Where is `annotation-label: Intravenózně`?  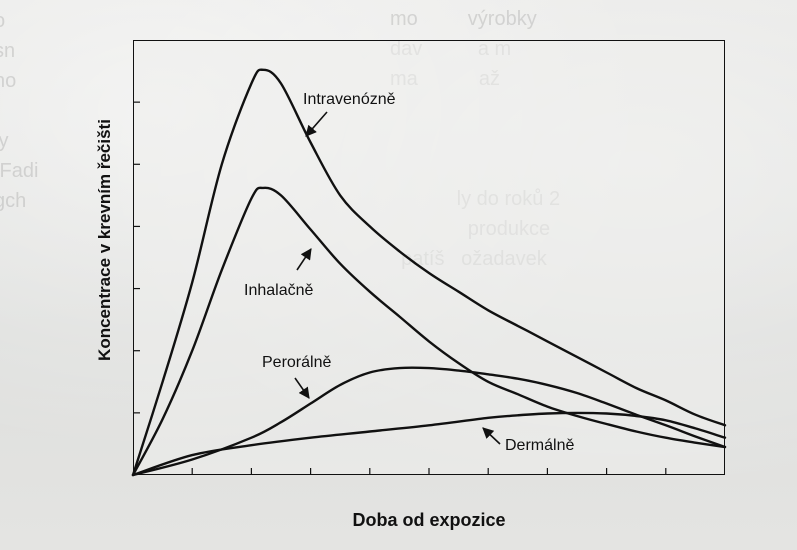 annotation-label: Intravenózně is located at coordinates (349, 99).